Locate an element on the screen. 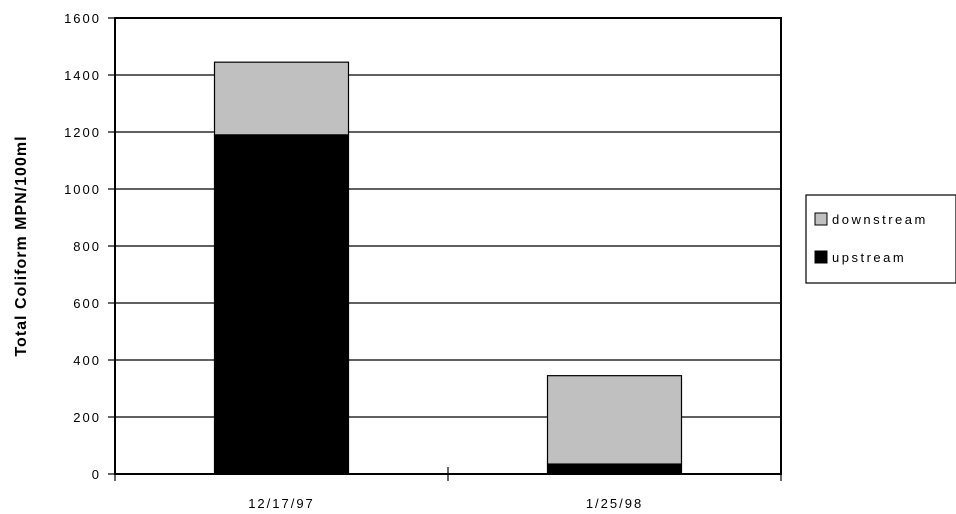 This screenshot has height=514, width=956. y-tick-label: 400 is located at coordinates (87, 360).